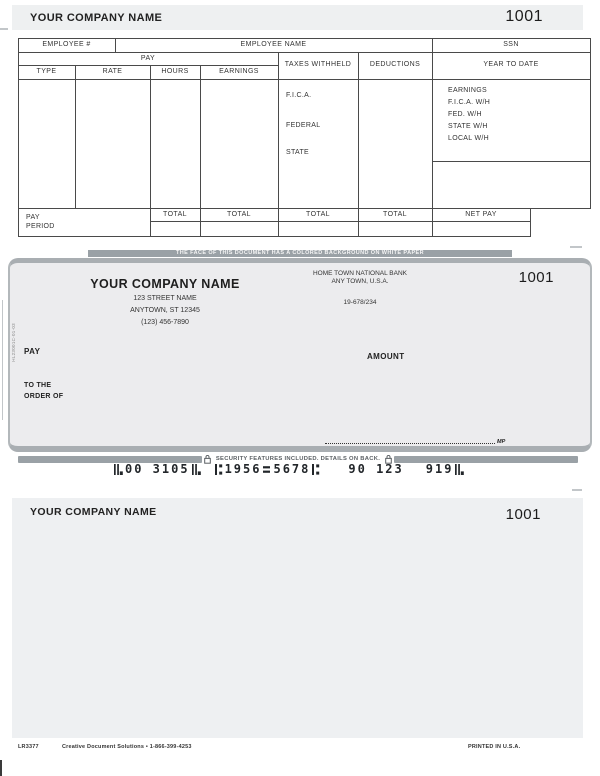 The height and width of the screenshot is (776, 600). What do you see at coordinates (175, 214) in the screenshot?
I see `total-hours-label: TOTAL` at bounding box center [175, 214].